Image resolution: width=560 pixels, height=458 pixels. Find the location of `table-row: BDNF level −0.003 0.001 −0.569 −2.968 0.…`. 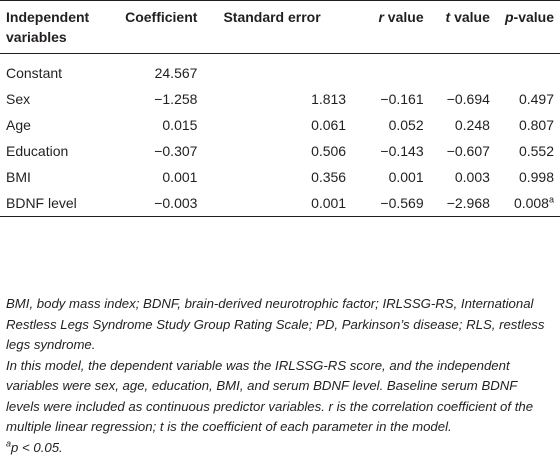

table-row: BDNF level −0.003 0.001 −0.569 −2.968 0.… is located at coordinates (280, 203).